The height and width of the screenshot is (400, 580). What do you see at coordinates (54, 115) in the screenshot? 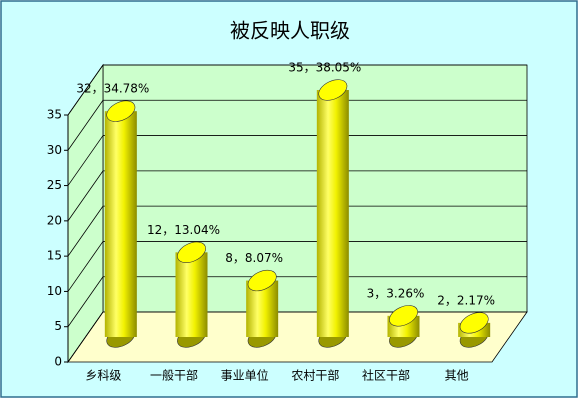
I see `y-tick-label: 35` at bounding box center [54, 115].